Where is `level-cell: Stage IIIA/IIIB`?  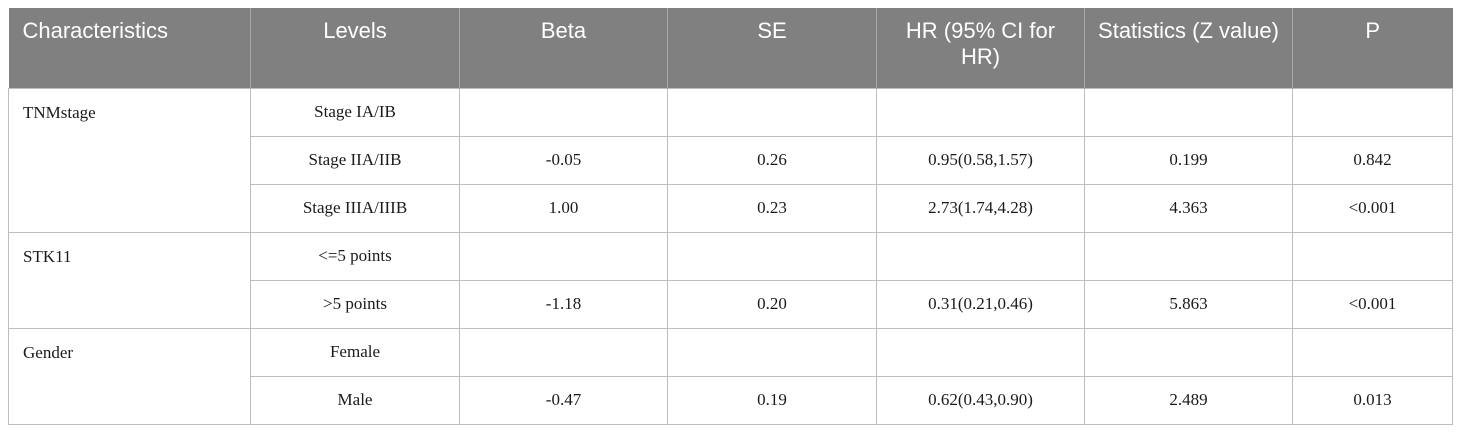 level-cell: Stage IIIA/IIIB is located at coordinates (355, 208).